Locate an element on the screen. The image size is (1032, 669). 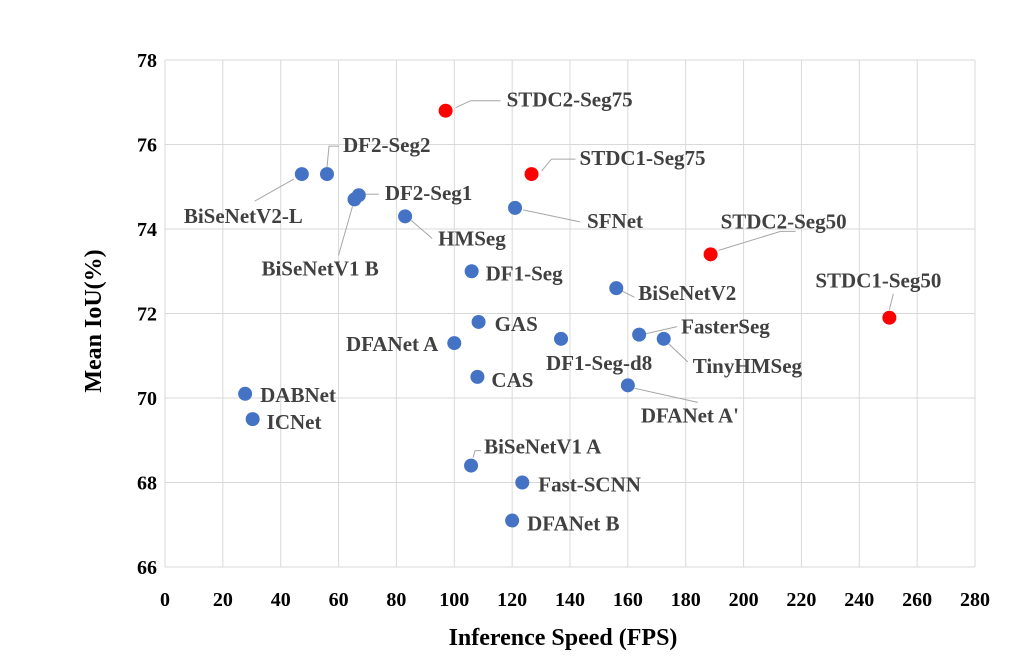
point-label: BiSeNetV1 B is located at coordinates (319, 268).